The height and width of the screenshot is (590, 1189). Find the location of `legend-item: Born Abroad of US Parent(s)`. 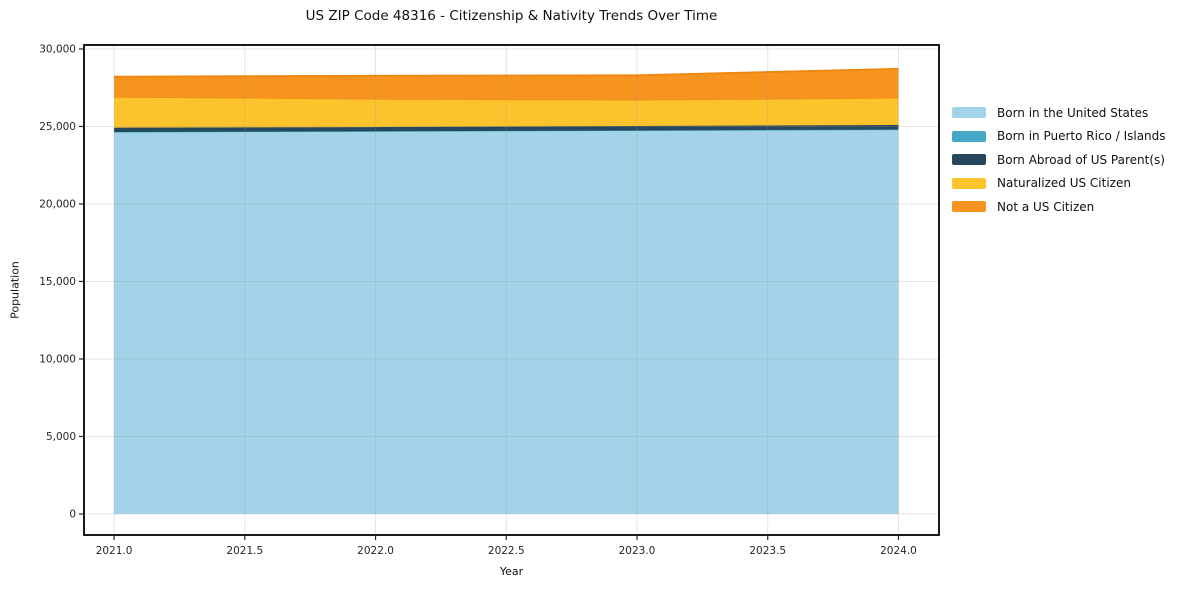

legend-item: Born Abroad of US Parent(s) is located at coordinates (1059, 159).